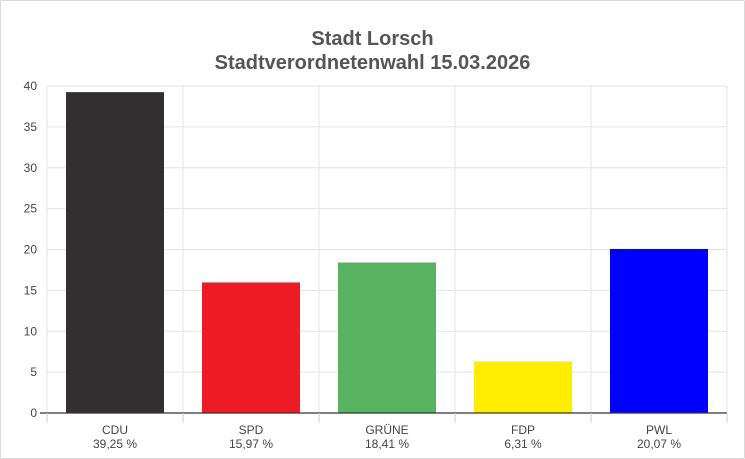  Describe the element at coordinates (115, 444) in the screenshot. I see `value-label: 39,25 %` at that location.